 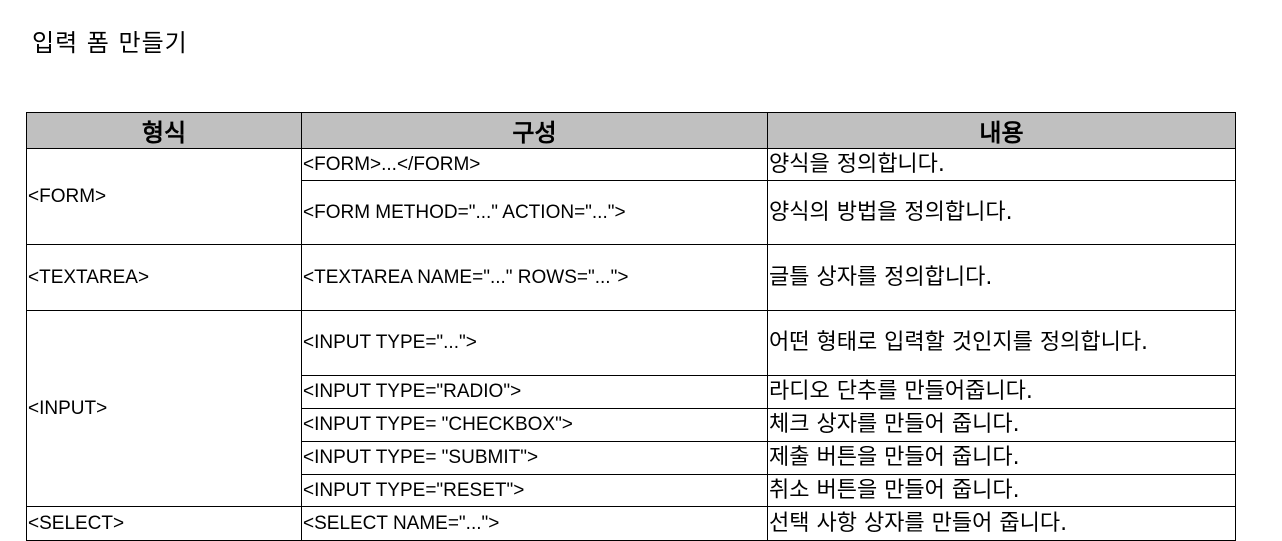 I want to click on table-row: <INPUT TYPE="RADIO"> 라디오 단추를 만들어줍니다., so click(x=631, y=392).